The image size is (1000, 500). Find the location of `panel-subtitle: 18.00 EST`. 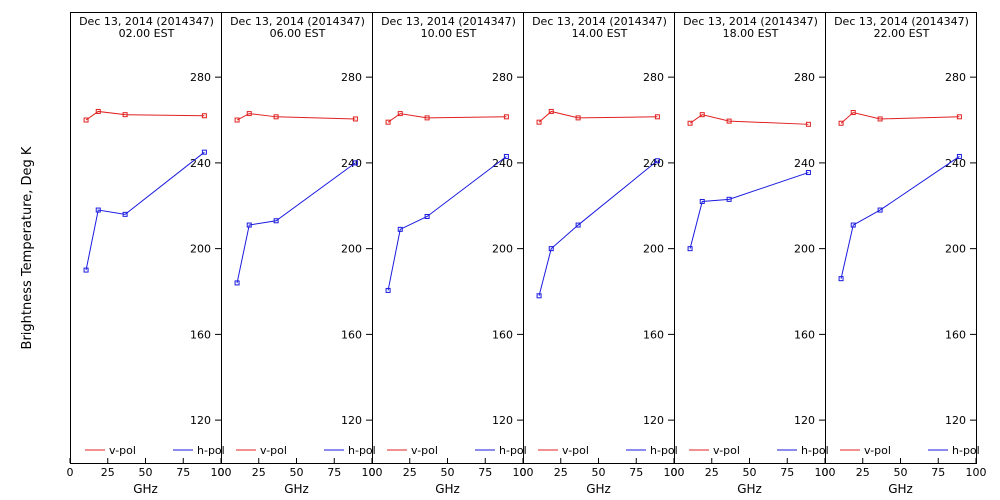

panel-subtitle: 18.00 EST is located at coordinates (751, 33).